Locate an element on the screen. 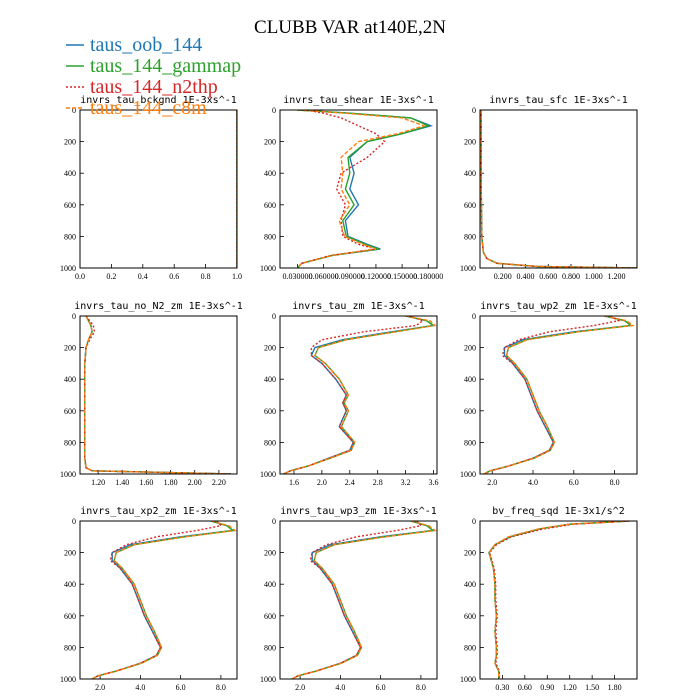 This screenshot has width=700, height=700. legend-label: taus_144_gammap is located at coordinates (165, 66).